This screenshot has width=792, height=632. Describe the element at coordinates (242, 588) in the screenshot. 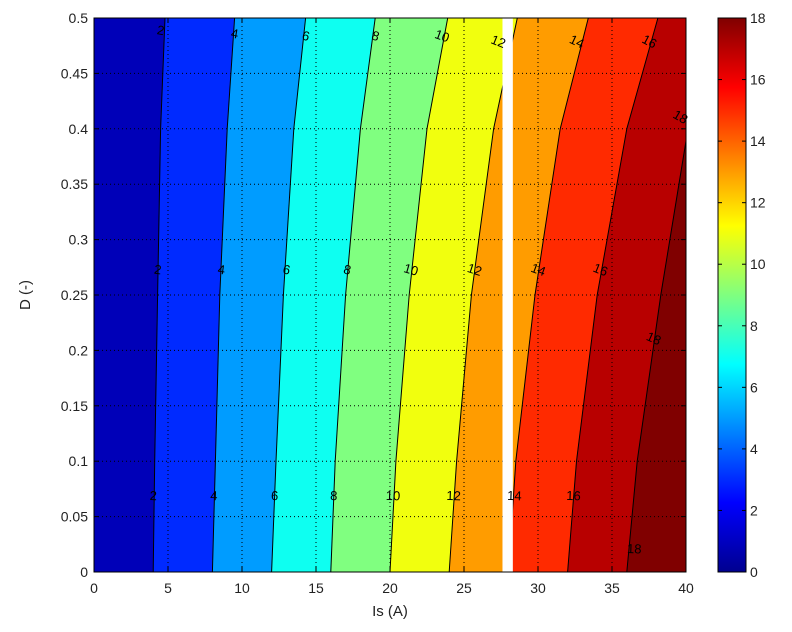

I see `x-tick-label: 10` at that location.